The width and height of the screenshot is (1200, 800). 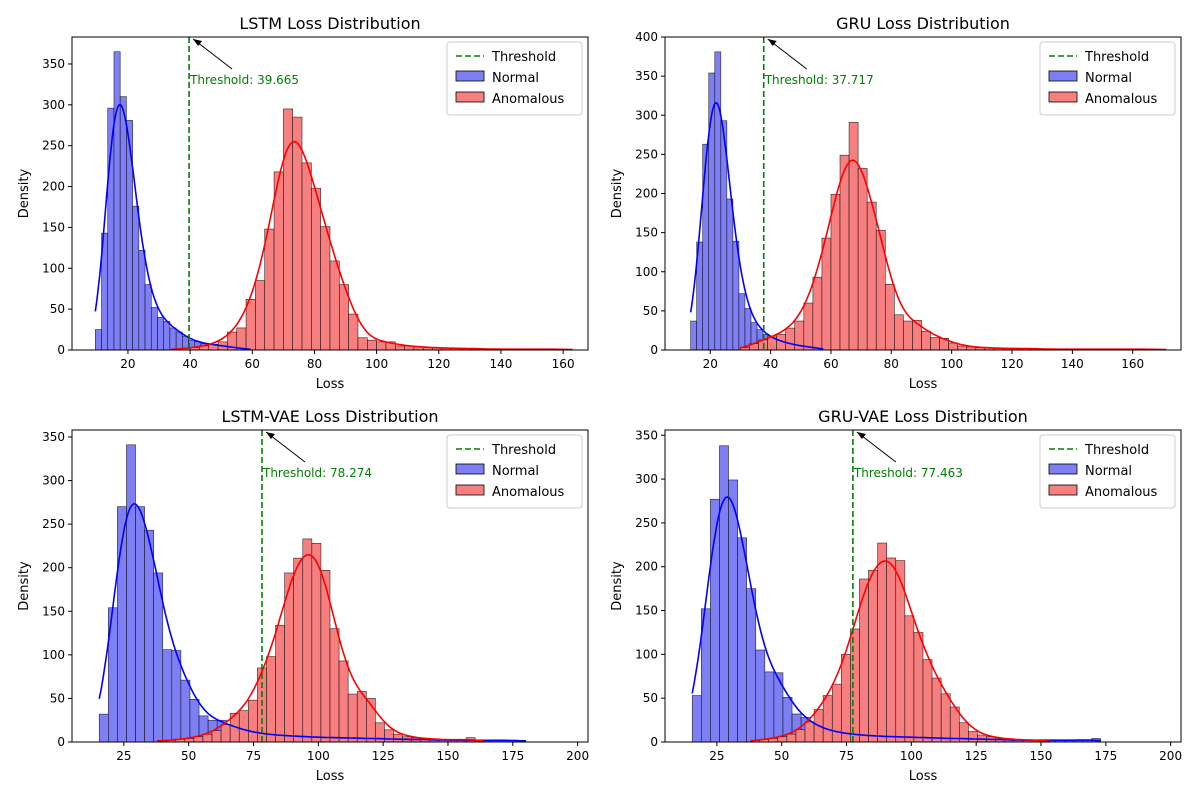 I want to click on chart-title: GRU-VAE Loss Distribution, so click(x=923, y=416).